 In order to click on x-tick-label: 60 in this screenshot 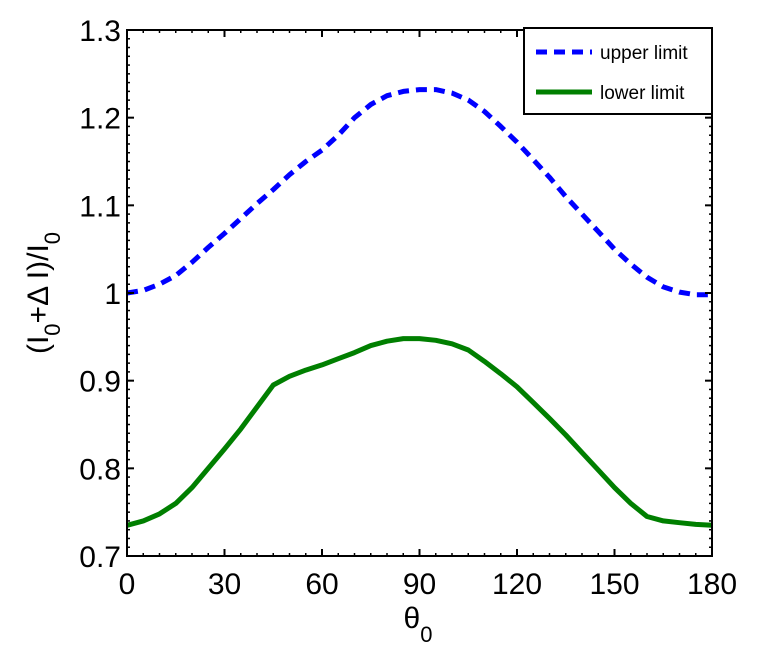, I will do `click(321, 584)`.